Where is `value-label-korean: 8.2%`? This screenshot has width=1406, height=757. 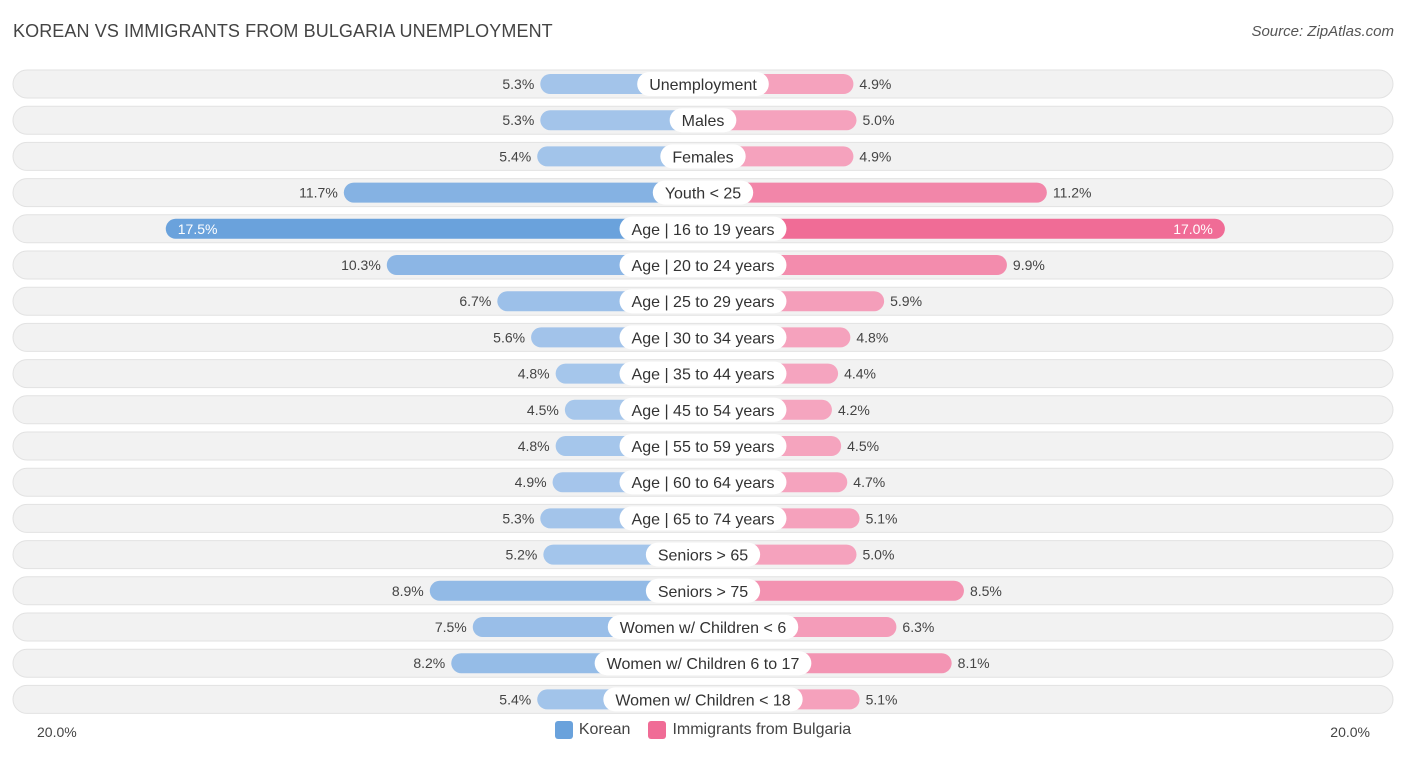
value-label-korean: 8.2% is located at coordinates (429, 663).